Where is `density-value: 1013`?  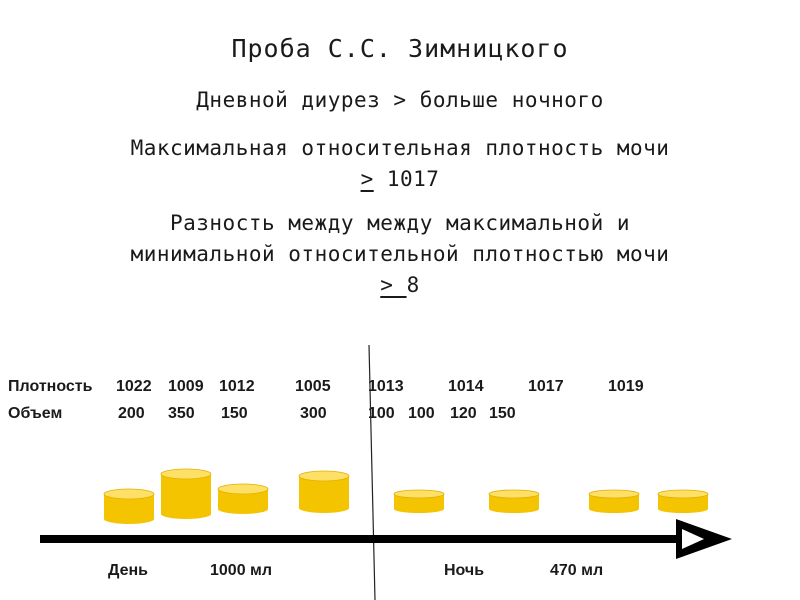
density-value: 1013 is located at coordinates (386, 386).